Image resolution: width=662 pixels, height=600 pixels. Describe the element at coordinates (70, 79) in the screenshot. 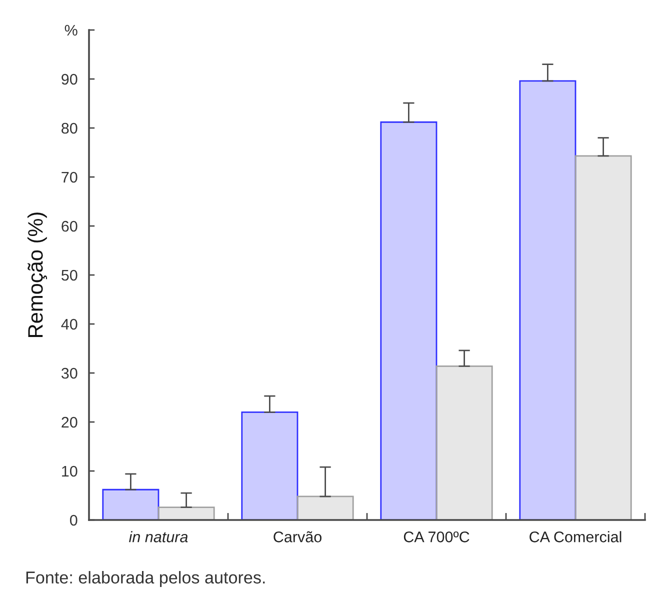

I see `y-tick-label: 90` at that location.